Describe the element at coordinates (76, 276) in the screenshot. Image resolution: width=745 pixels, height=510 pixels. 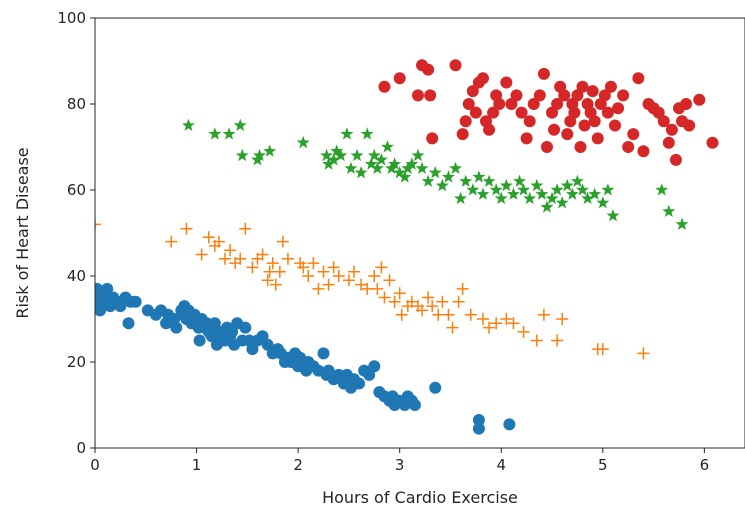
I see `y-tick-label: 40` at that location.